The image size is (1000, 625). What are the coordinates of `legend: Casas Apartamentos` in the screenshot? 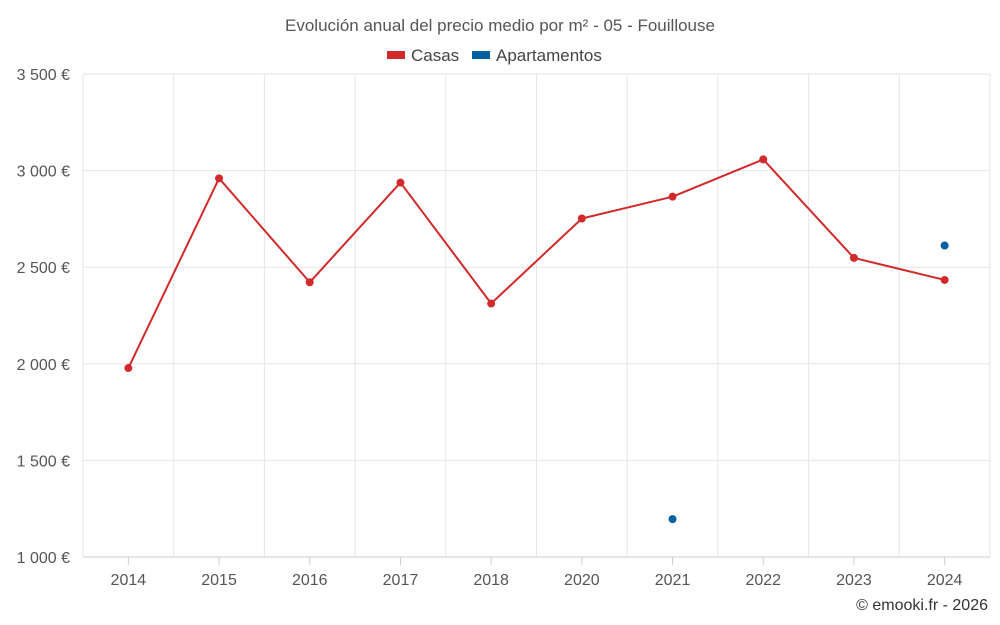 It's located at (494, 55).